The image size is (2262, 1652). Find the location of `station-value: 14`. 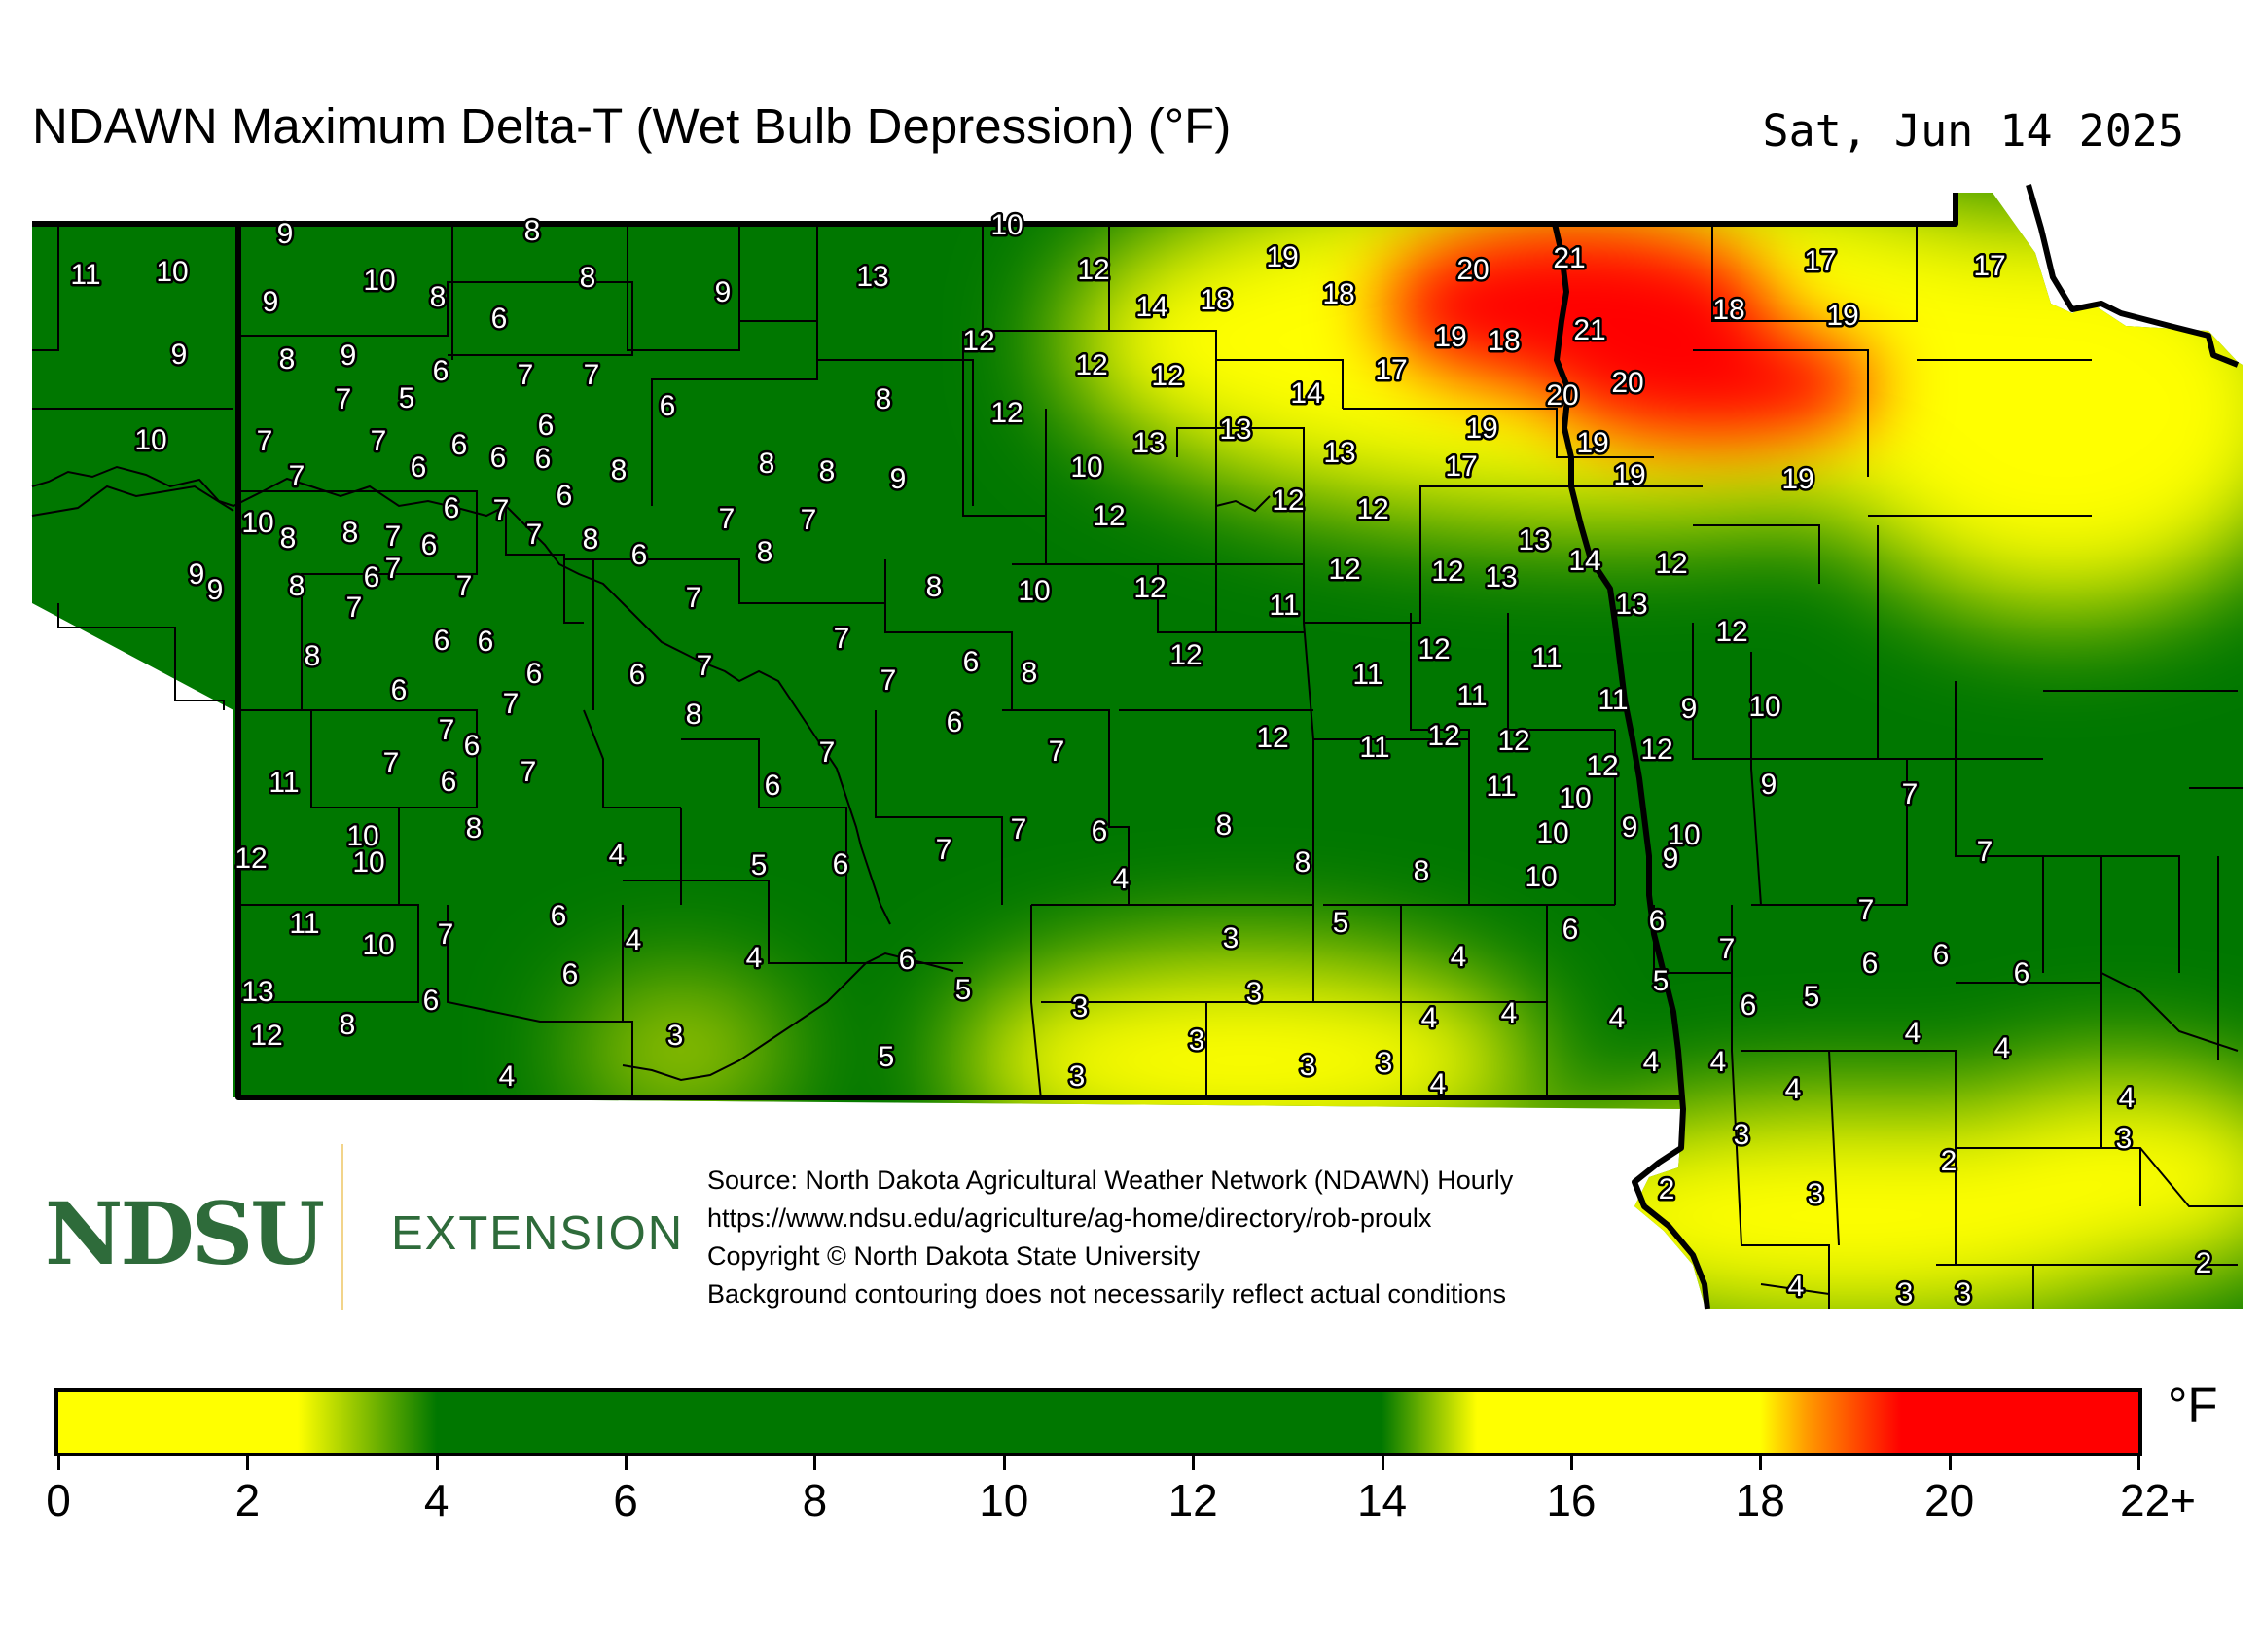

station-value: 14 is located at coordinates (1151, 307).